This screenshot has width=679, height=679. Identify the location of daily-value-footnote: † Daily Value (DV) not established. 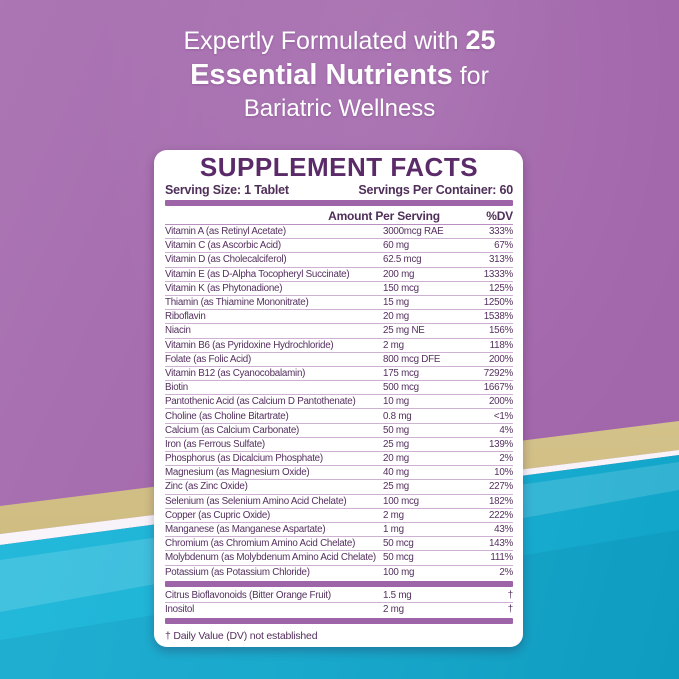
(241, 636).